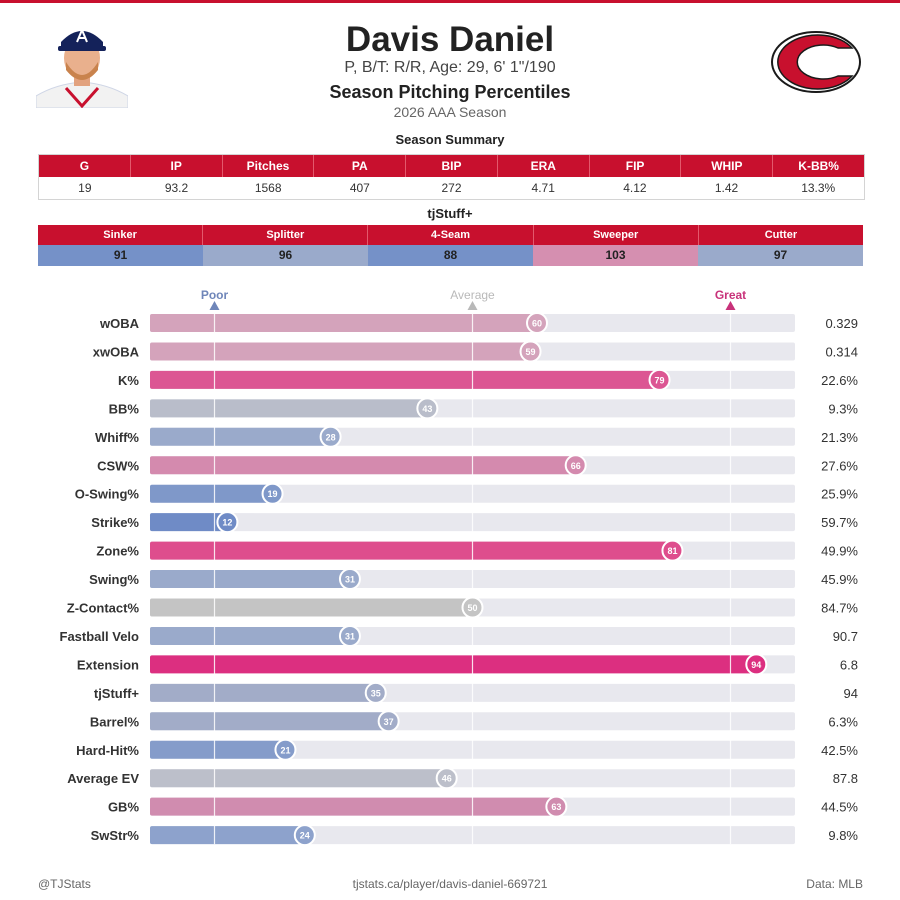 This screenshot has height=900, width=900. What do you see at coordinates (177, 166) in the screenshot?
I see `summary-col-header: IP` at bounding box center [177, 166].